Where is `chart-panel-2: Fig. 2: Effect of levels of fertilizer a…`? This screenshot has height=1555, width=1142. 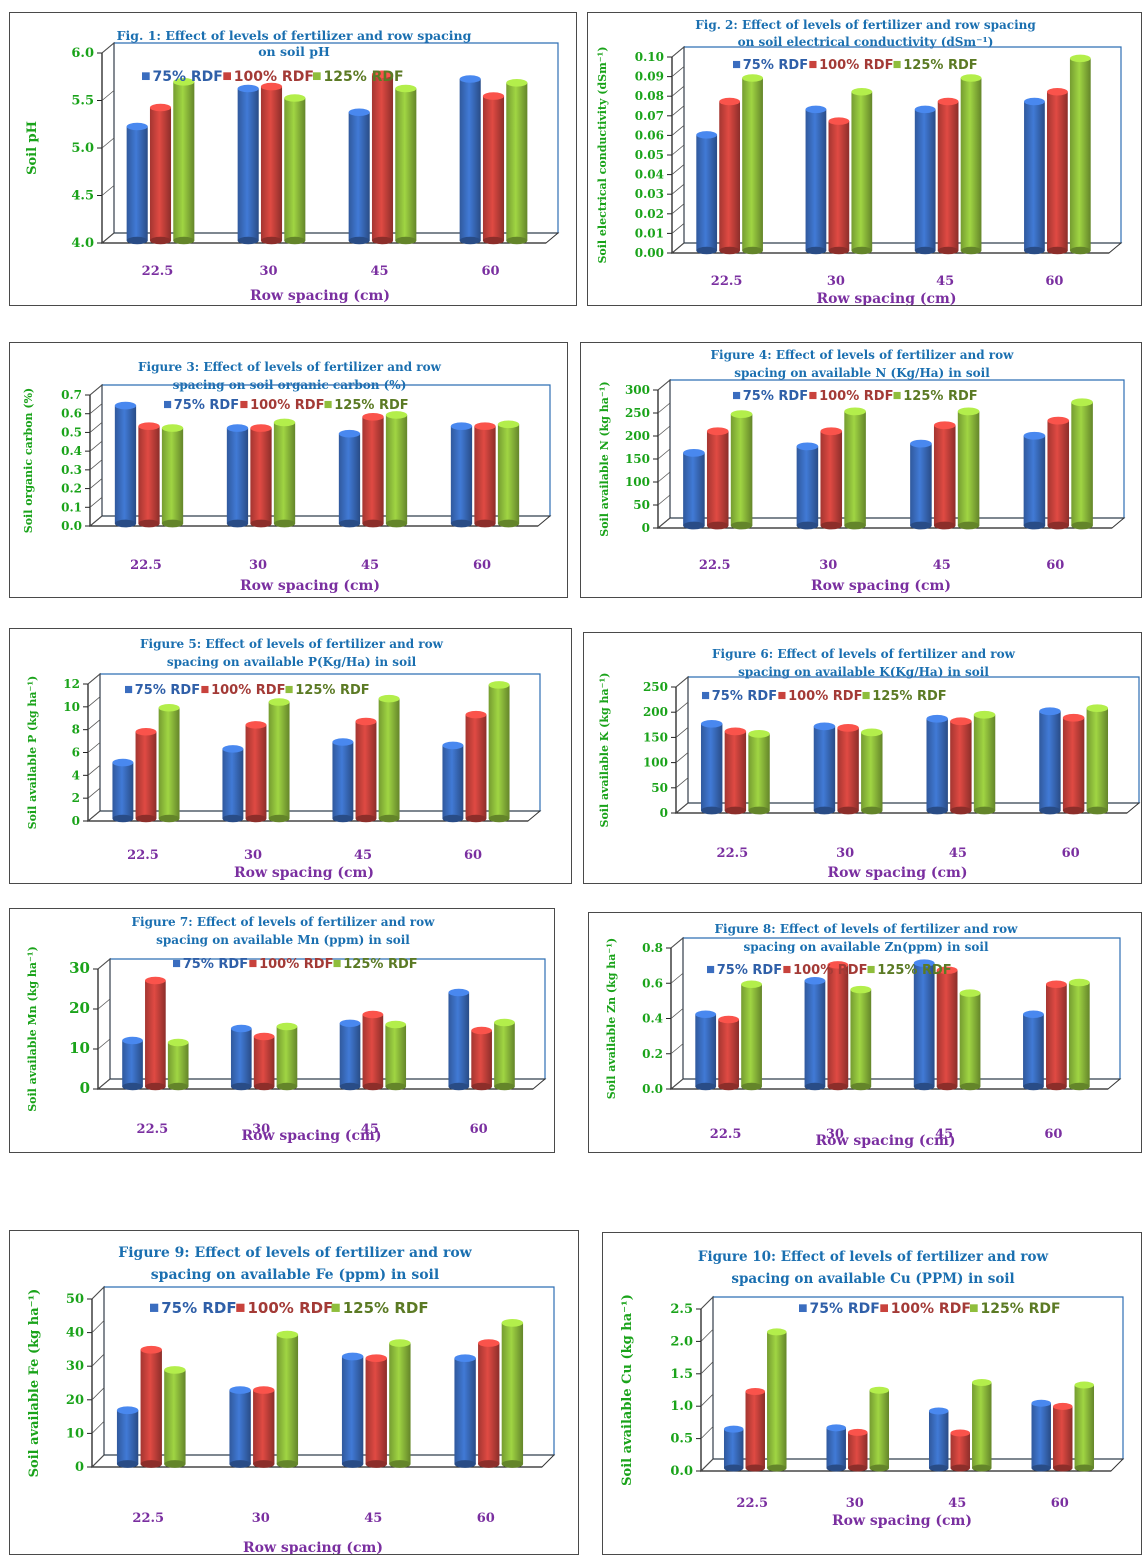
chart-panel-2: Fig. 2: Effect of levels of fertilizer a… is located at coordinates (864, 159).